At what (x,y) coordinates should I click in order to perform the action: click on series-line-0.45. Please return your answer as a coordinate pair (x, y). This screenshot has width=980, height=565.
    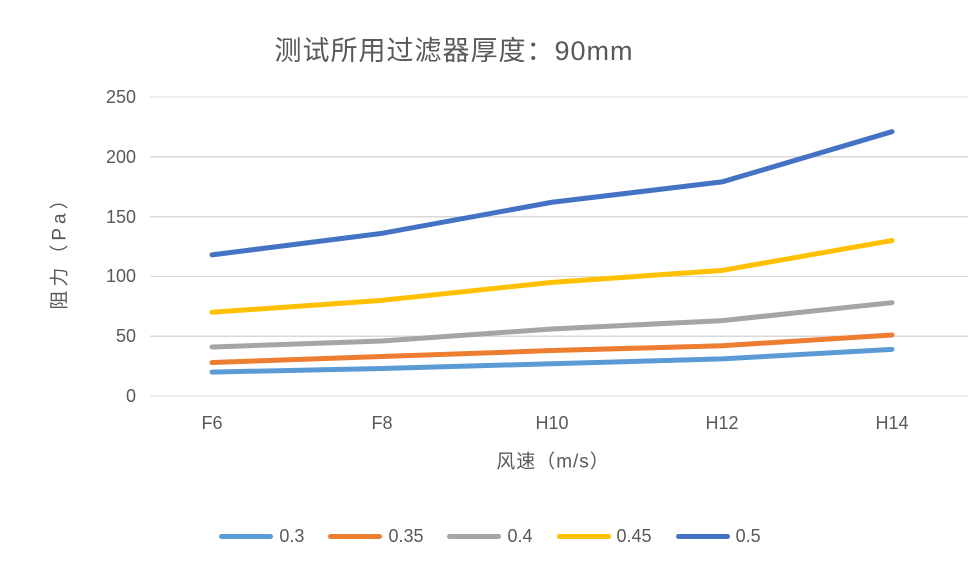
    Looking at the image, I should click on (552, 276).